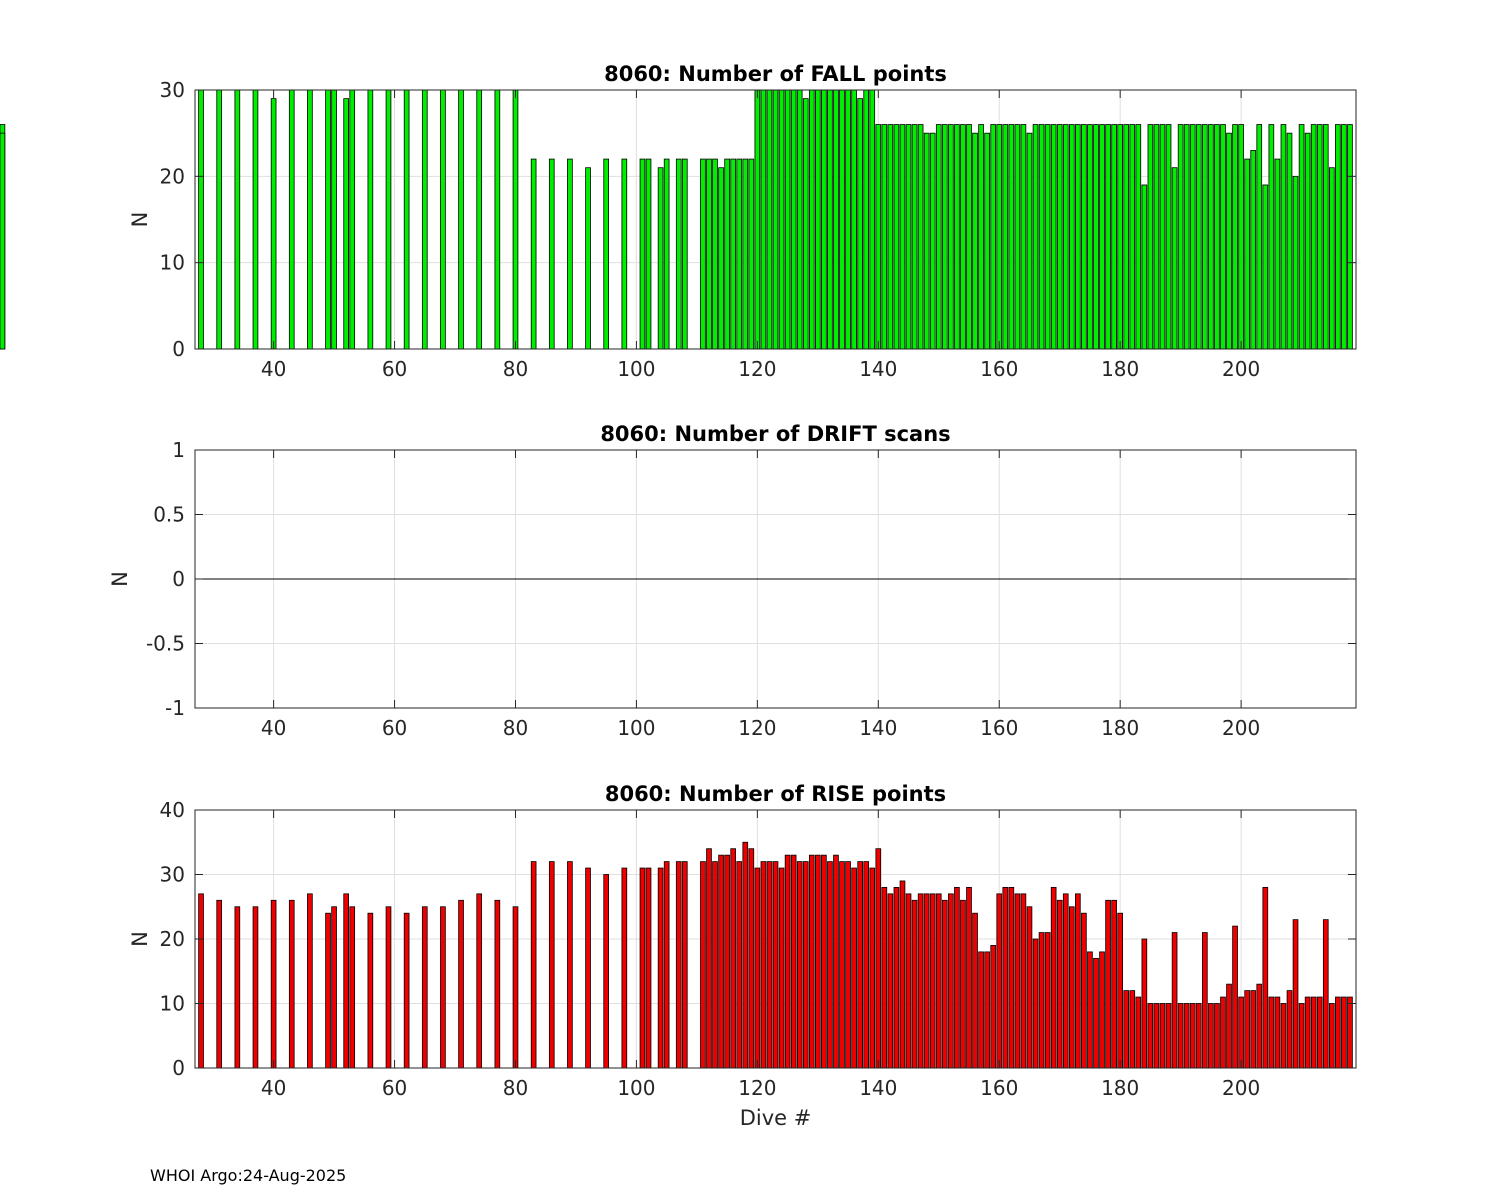  What do you see at coordinates (878, 728) in the screenshot?
I see `drift-x-tick-label: 140` at bounding box center [878, 728].